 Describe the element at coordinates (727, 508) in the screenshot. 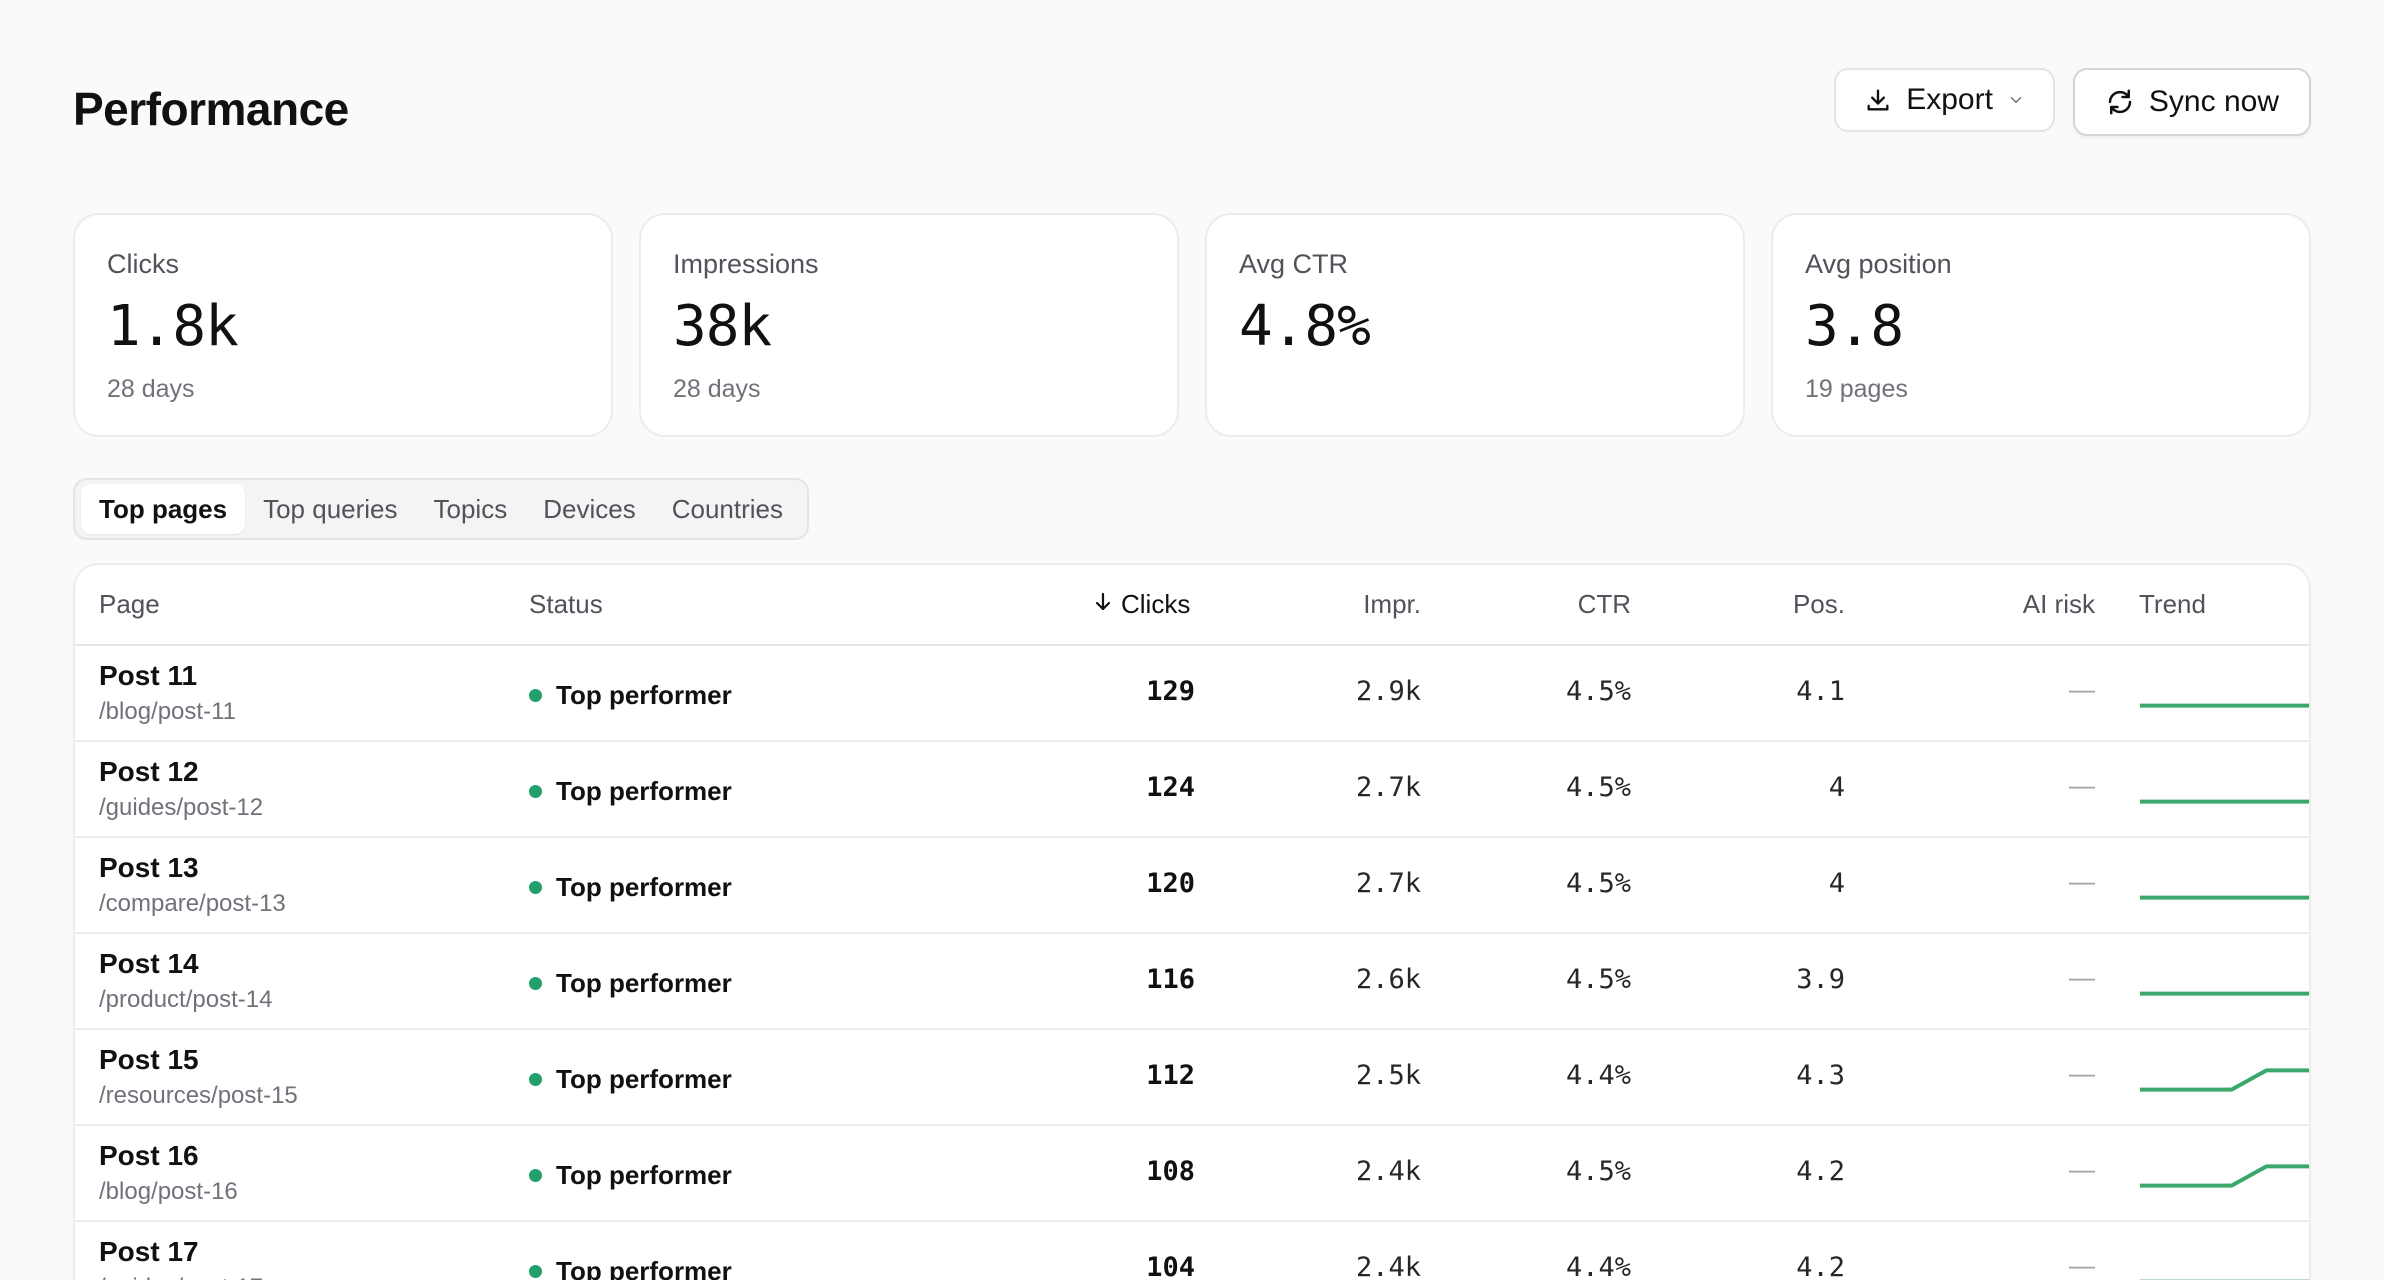

I see `tab-countries: Countries` at that location.